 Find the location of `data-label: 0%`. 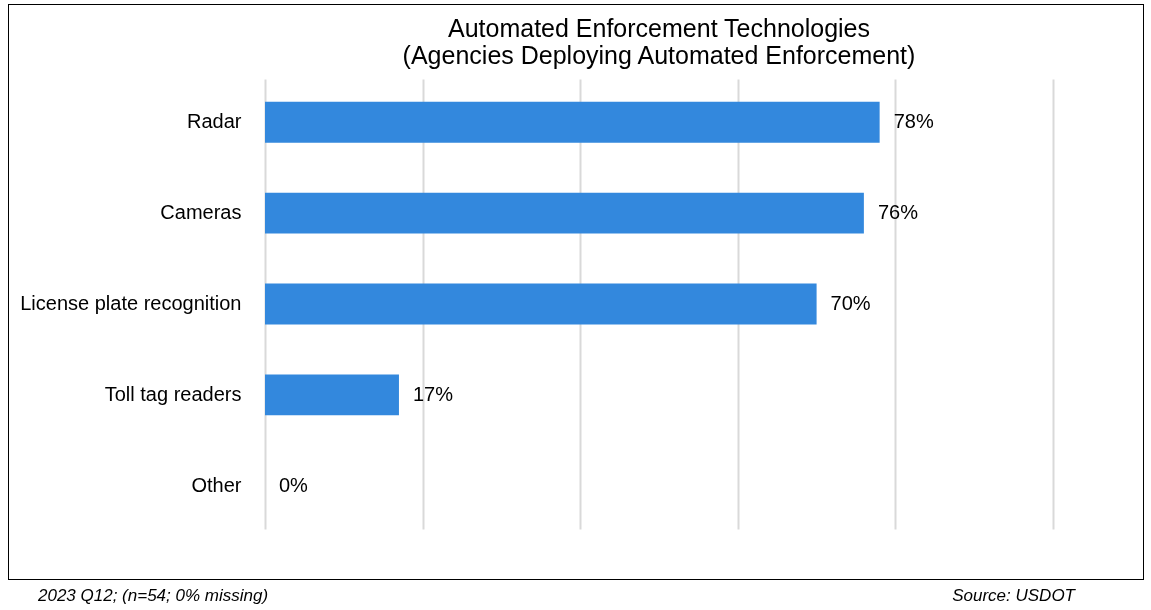

data-label: 0% is located at coordinates (294, 484).